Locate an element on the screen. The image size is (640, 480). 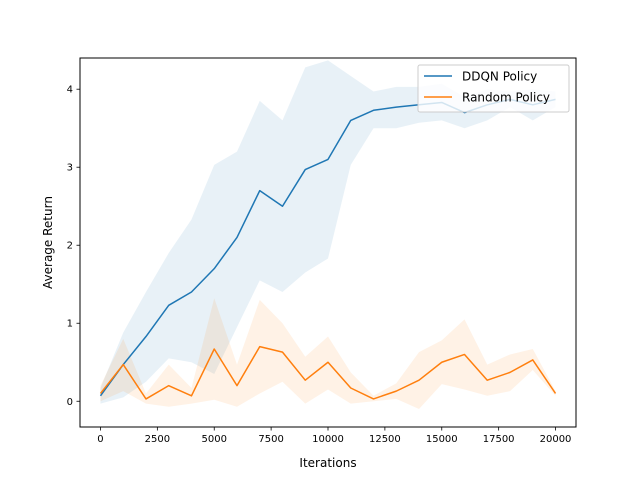
x-tick-label: 2500 is located at coordinates (157, 439).